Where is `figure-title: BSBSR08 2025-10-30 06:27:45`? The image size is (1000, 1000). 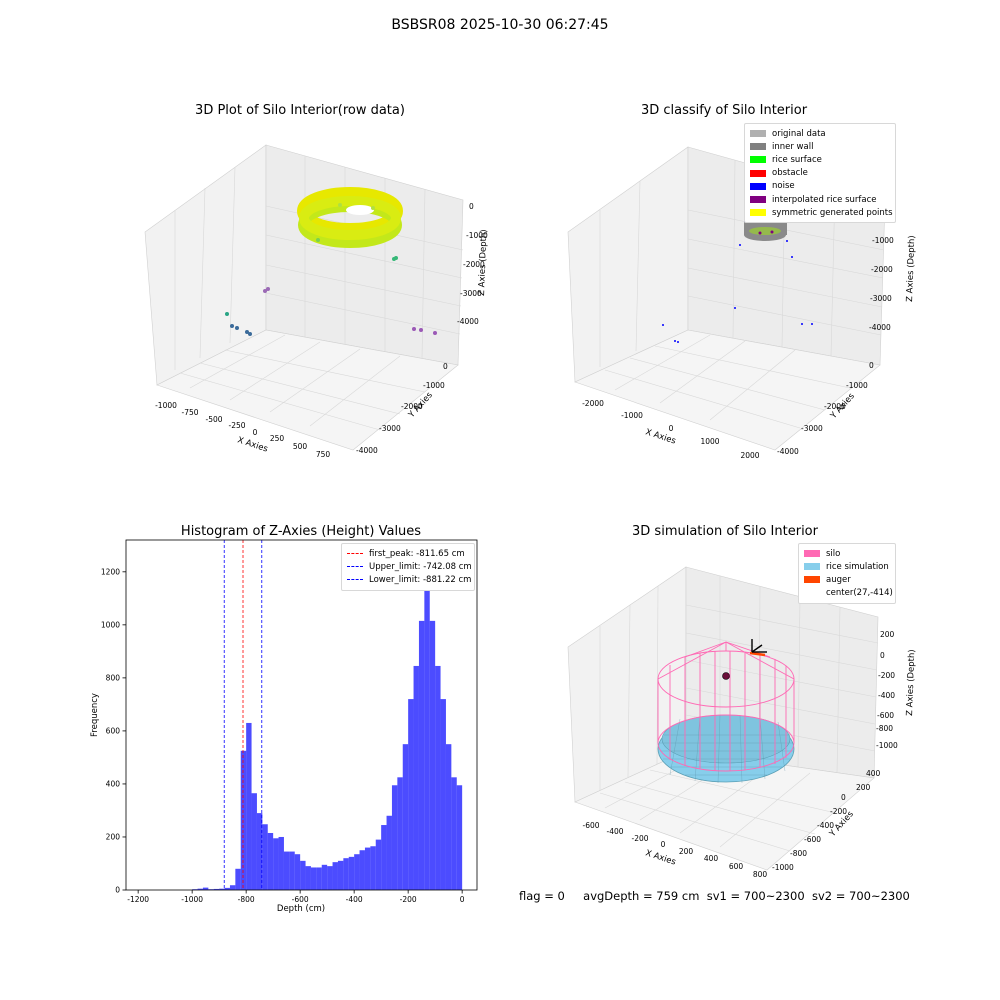 figure-title: BSBSR08 2025-10-30 06:27:45 is located at coordinates (500, 25).